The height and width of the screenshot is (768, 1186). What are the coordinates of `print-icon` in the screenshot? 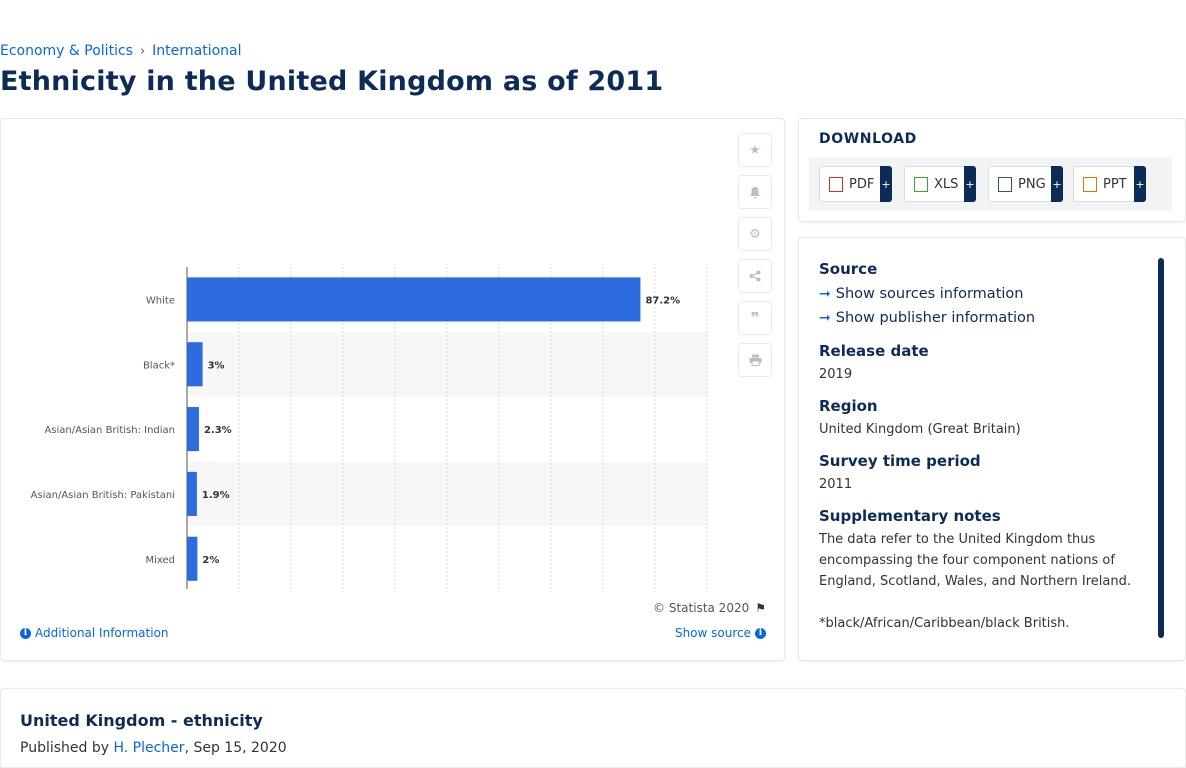 It's located at (755, 360).